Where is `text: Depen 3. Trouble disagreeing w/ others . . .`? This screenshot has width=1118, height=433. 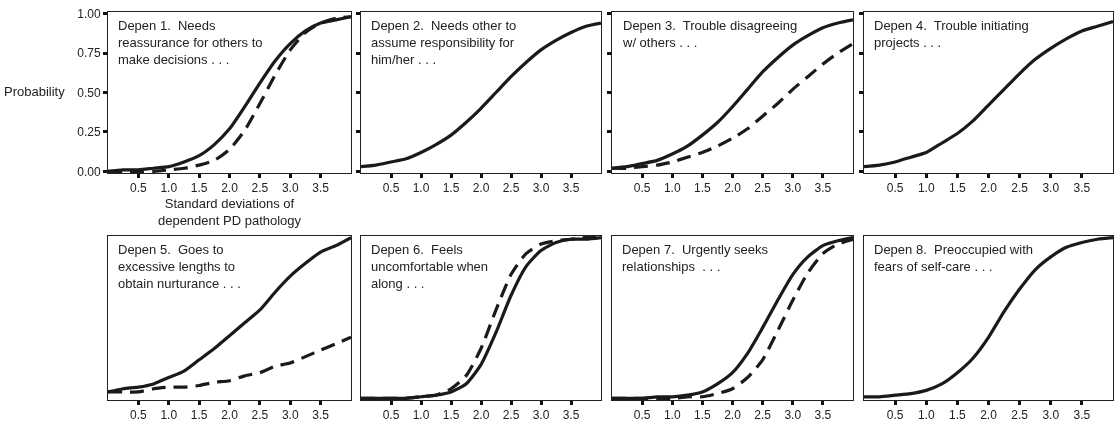
text: Depen 3. Trouble disagreeing w/ others . . . is located at coordinates (710, 34).